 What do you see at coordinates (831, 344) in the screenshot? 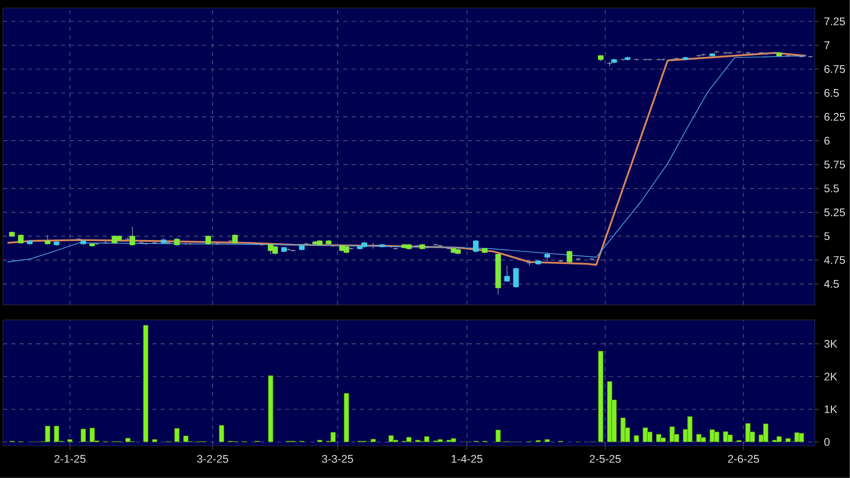
I see `y-tick-label: 3K` at bounding box center [831, 344].